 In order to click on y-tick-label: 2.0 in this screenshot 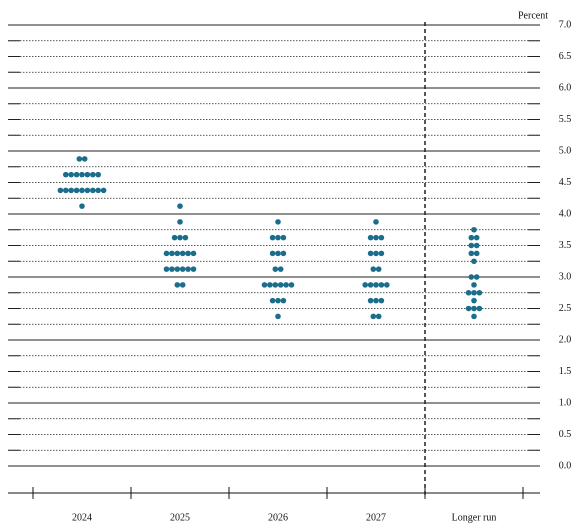, I will do `click(565, 339)`.